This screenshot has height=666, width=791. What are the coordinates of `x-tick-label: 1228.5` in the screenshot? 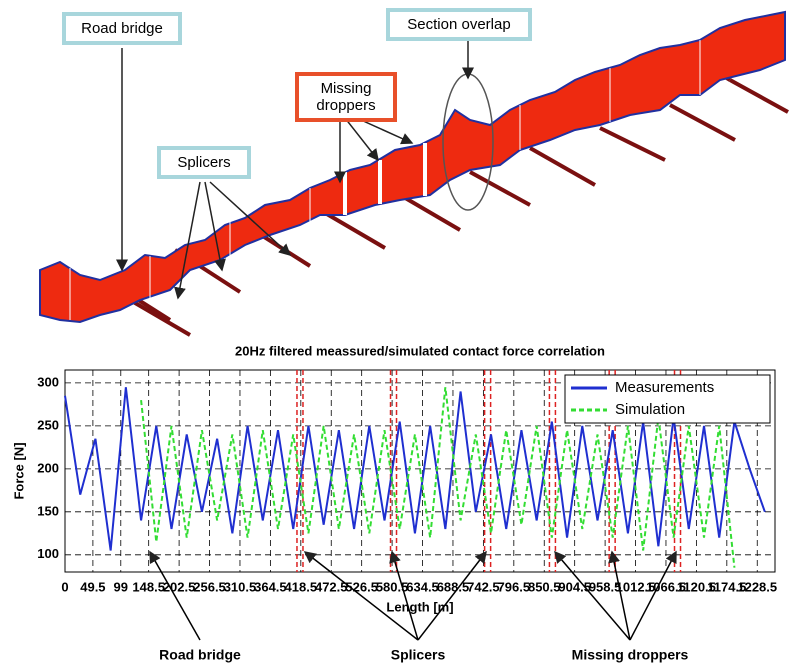 It's located at (757, 586).